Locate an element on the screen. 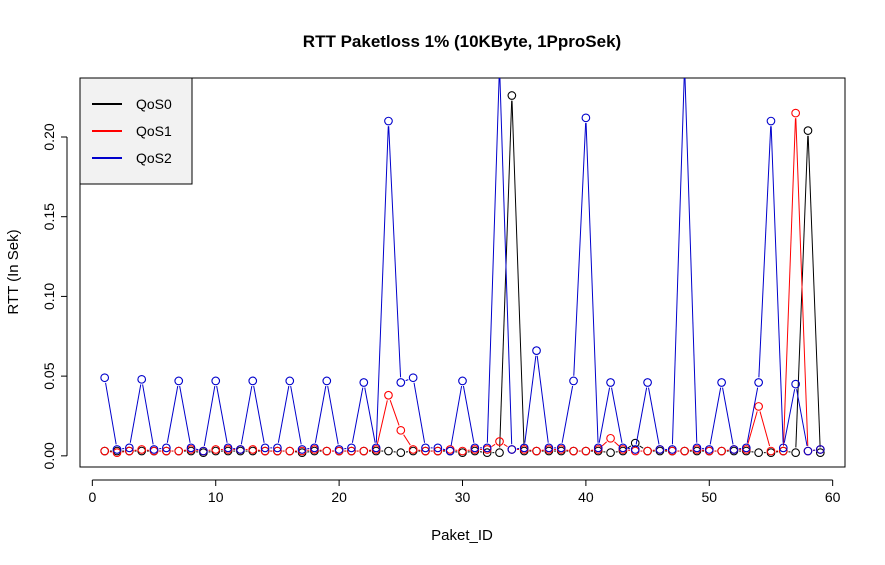 This screenshot has height=565, width=885. x-tick-label: 0 is located at coordinates (92, 497).